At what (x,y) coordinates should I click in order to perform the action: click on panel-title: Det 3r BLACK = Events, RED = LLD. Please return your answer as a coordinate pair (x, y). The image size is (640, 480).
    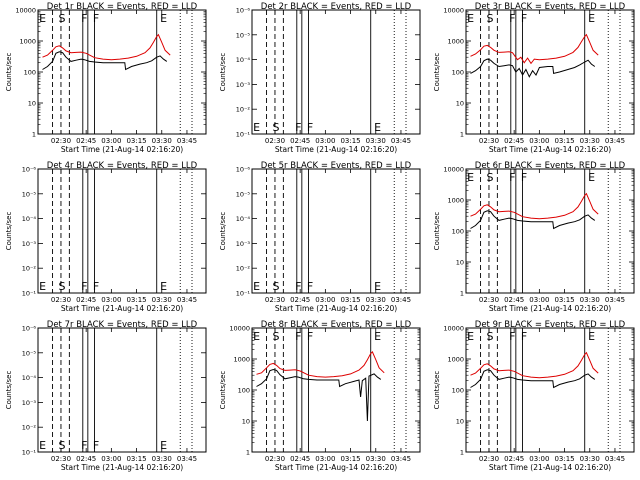
    Looking at the image, I should click on (550, 7).